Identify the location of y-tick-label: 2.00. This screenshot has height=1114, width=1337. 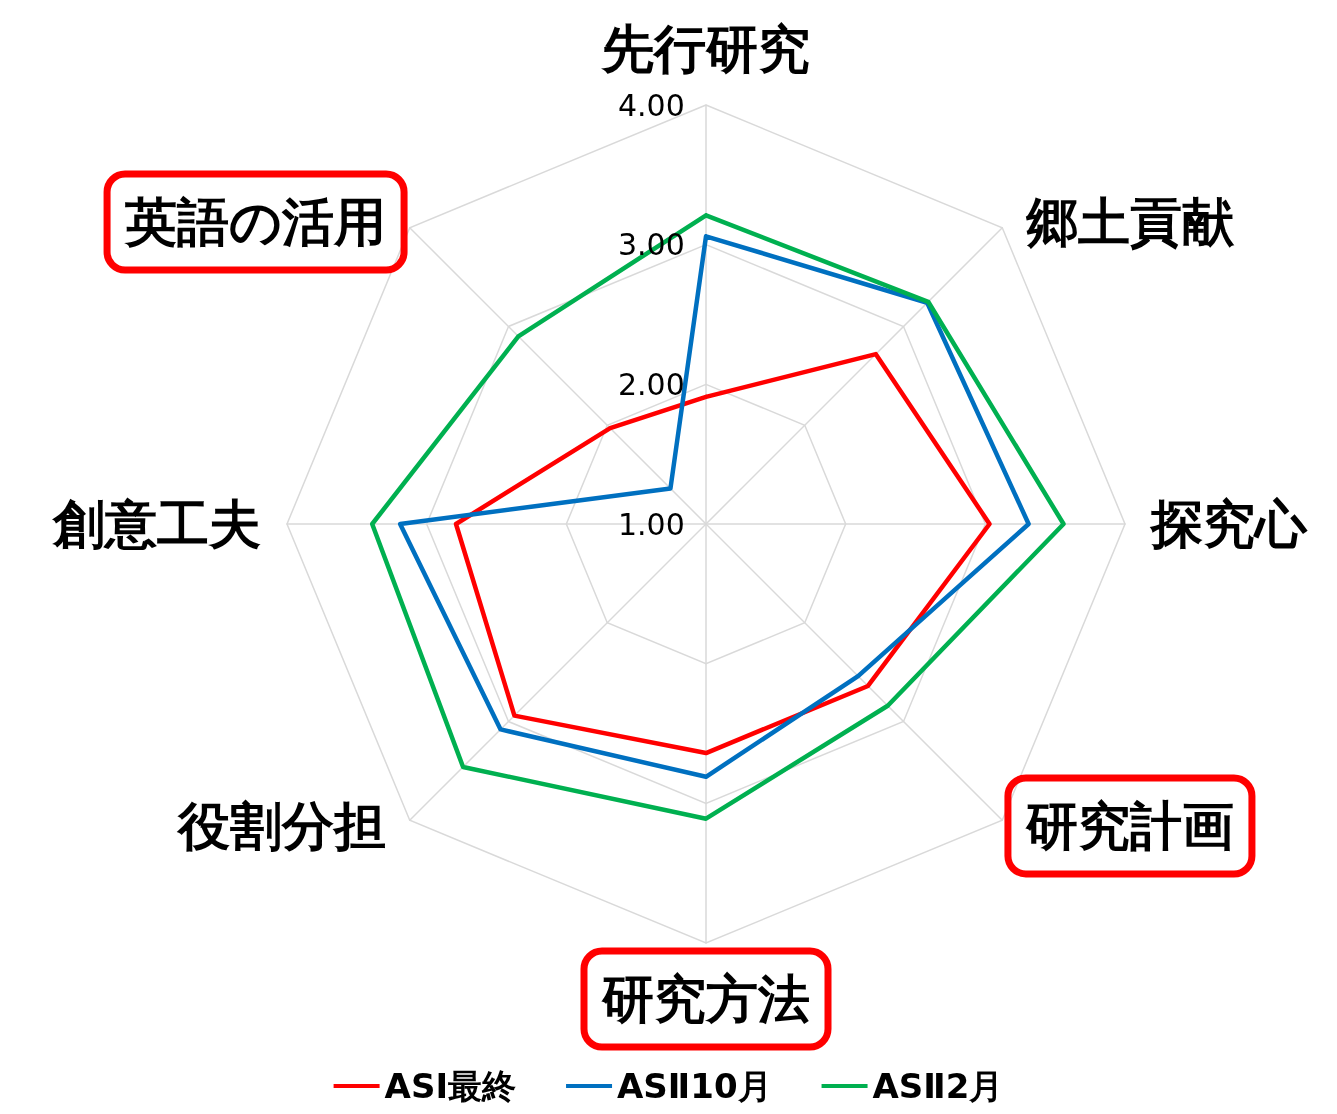
(651, 384).